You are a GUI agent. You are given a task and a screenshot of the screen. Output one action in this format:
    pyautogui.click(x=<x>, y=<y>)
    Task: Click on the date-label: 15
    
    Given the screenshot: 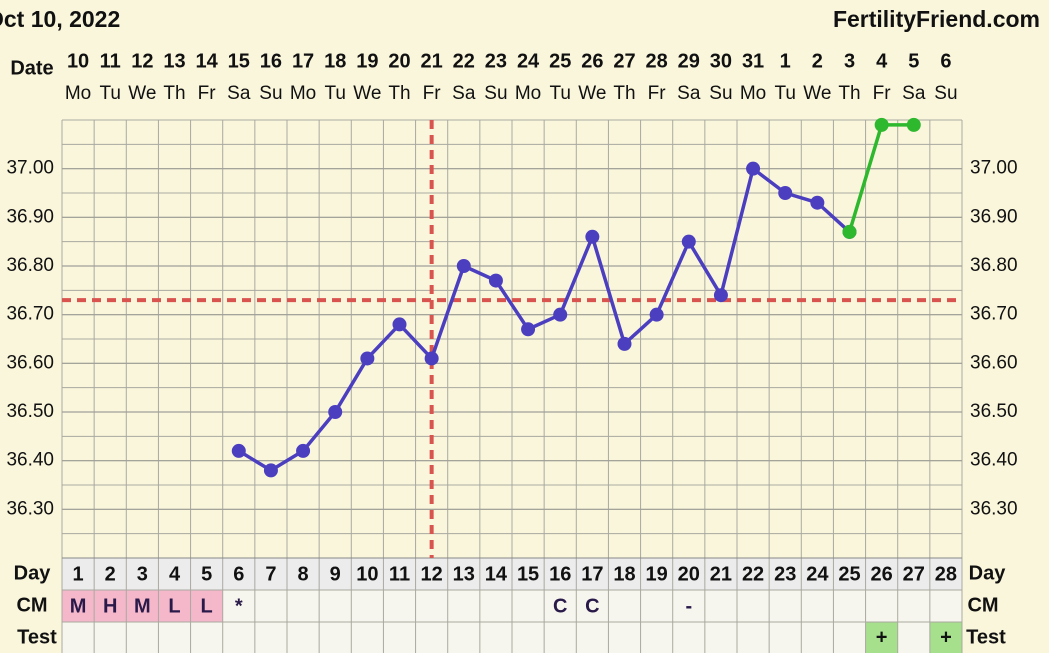 What is the action you would take?
    pyautogui.click(x=239, y=61)
    